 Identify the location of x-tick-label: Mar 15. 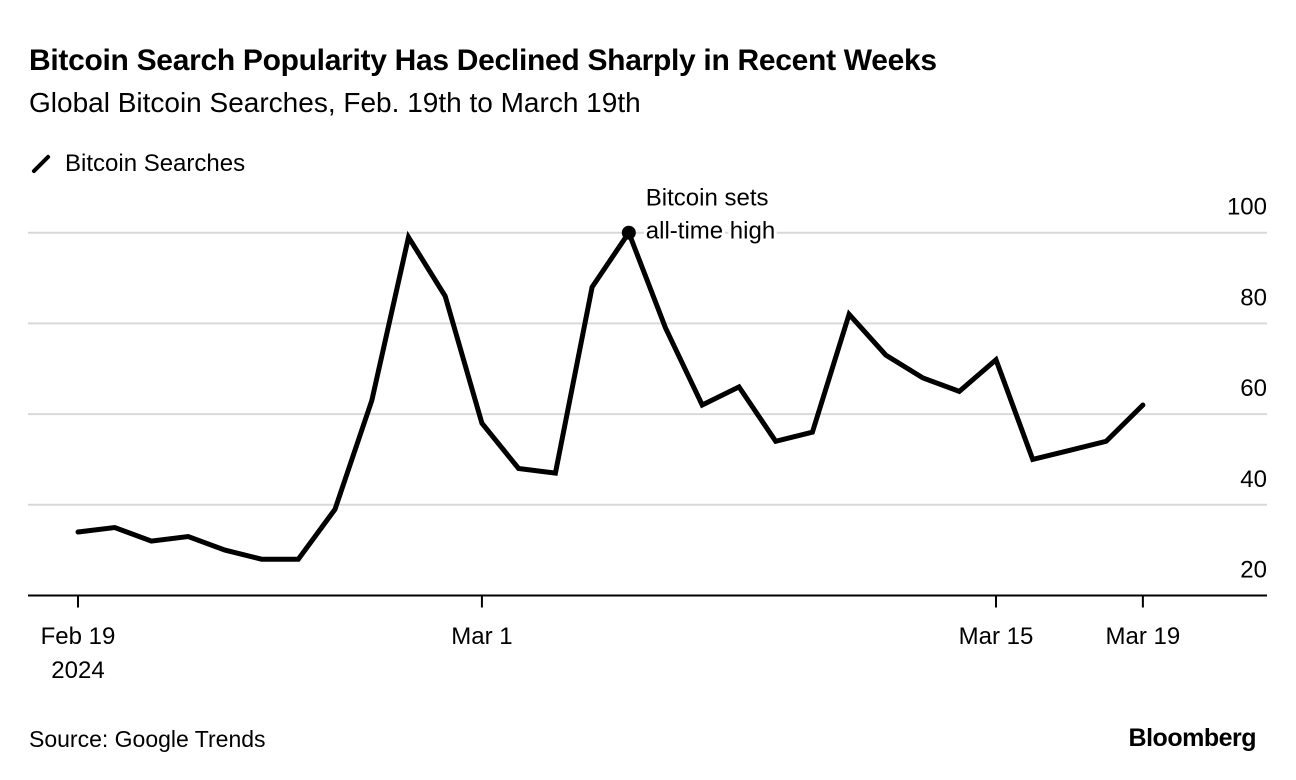
(996, 636).